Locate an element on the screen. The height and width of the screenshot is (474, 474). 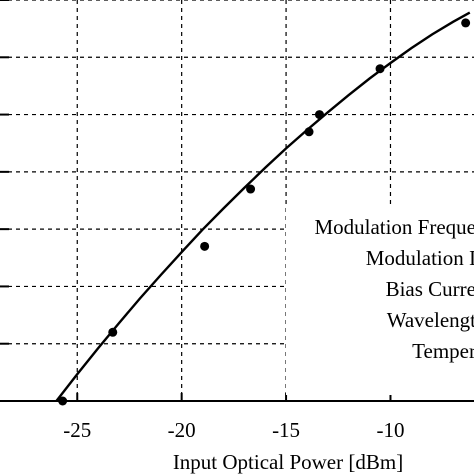
annotation-line: Bias Curre is located at coordinates (430, 289).